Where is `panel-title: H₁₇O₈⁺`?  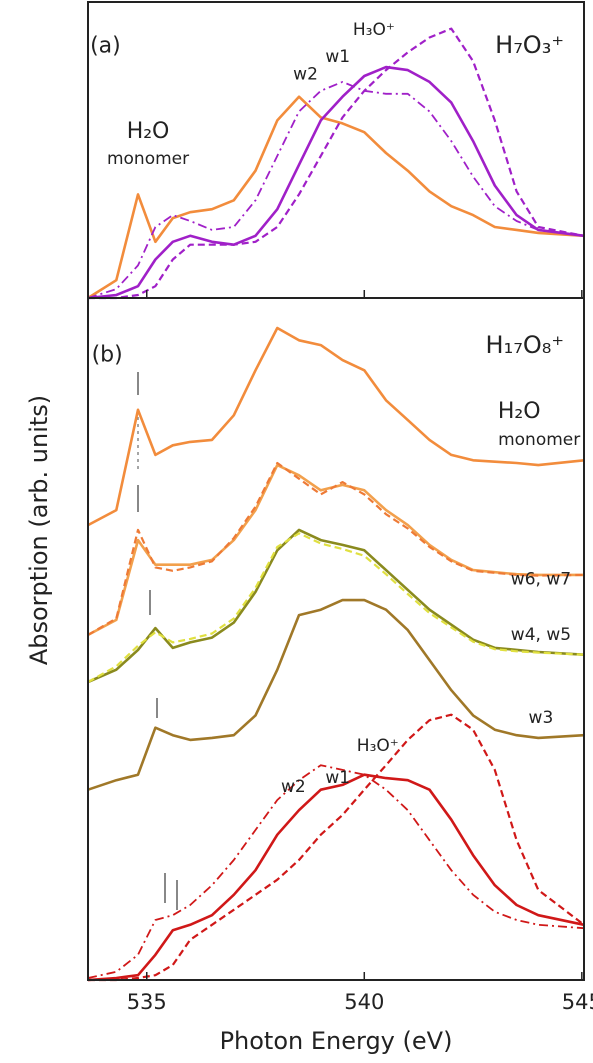
panel-title: H₁₇O₈⁺ is located at coordinates (525, 345).